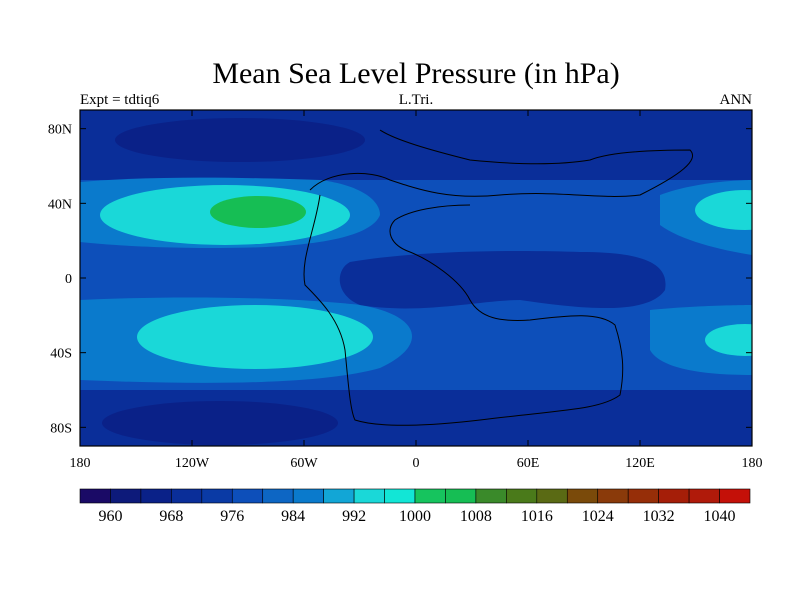 The width and height of the screenshot is (800, 600). I want to click on contour-east-high, so click(723, 210).